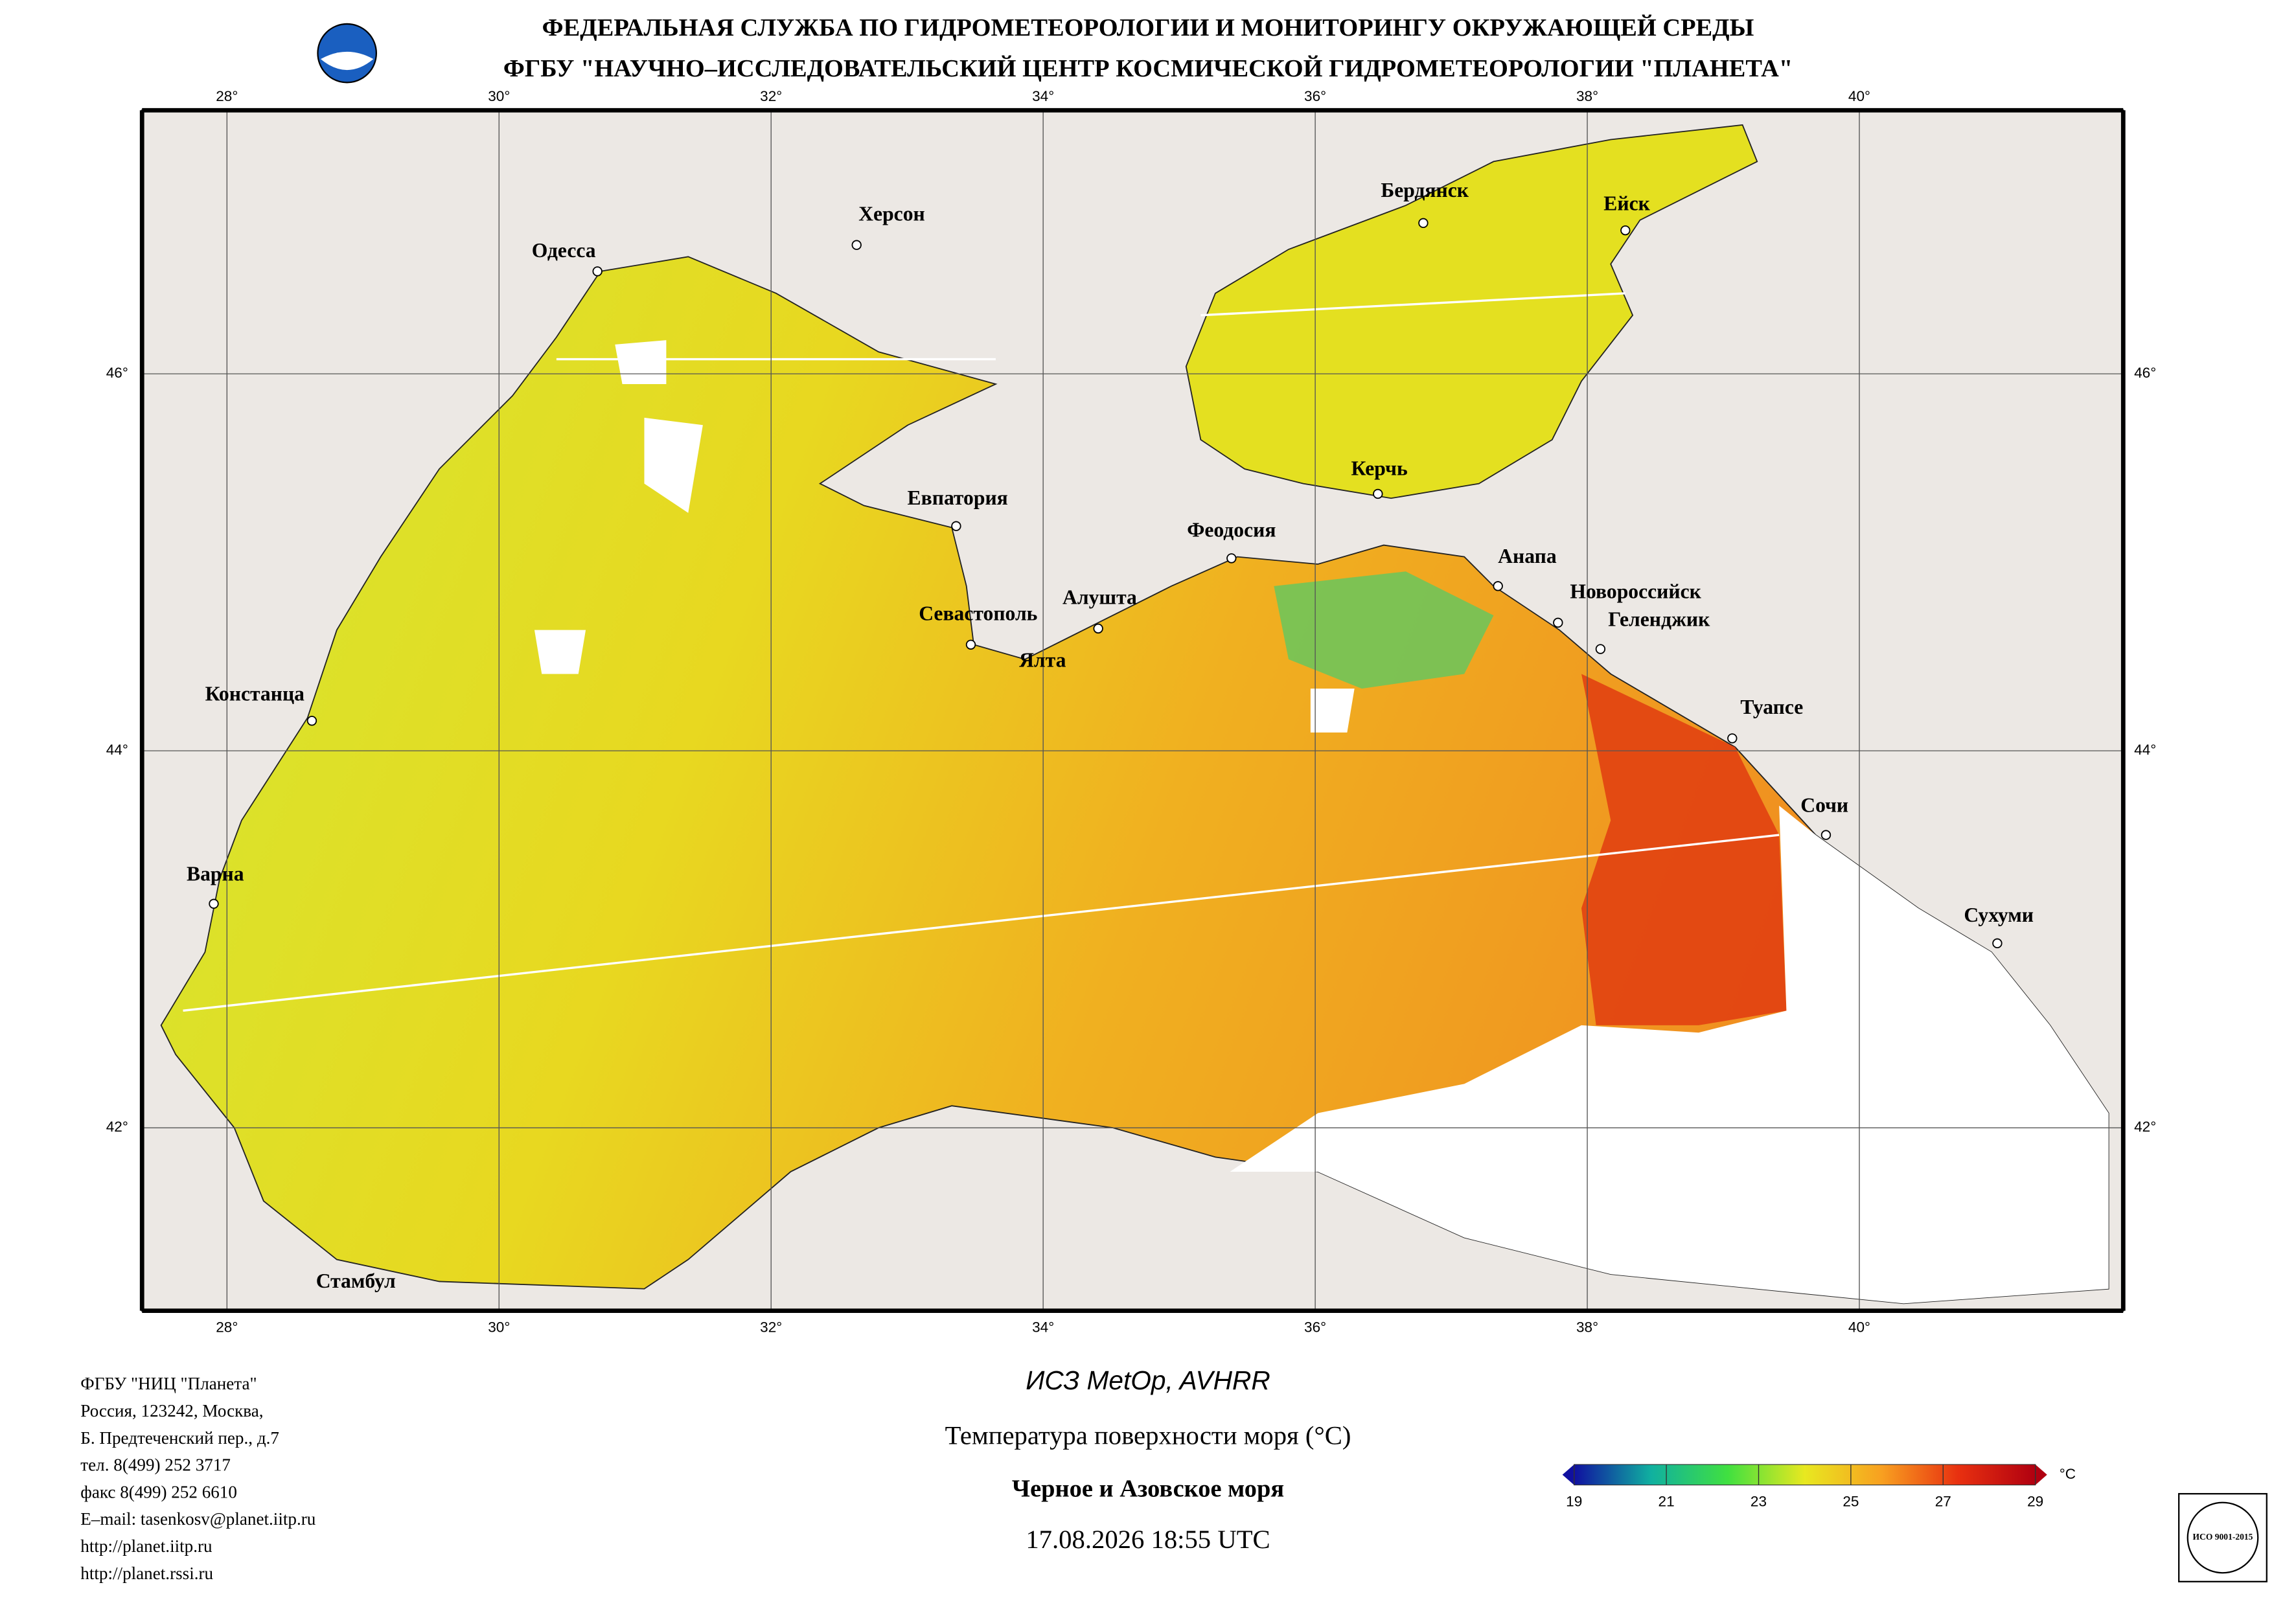 The height and width of the screenshot is (1607, 2296). What do you see at coordinates (1099, 597) in the screenshot?
I see `city-label: Алушта` at bounding box center [1099, 597].